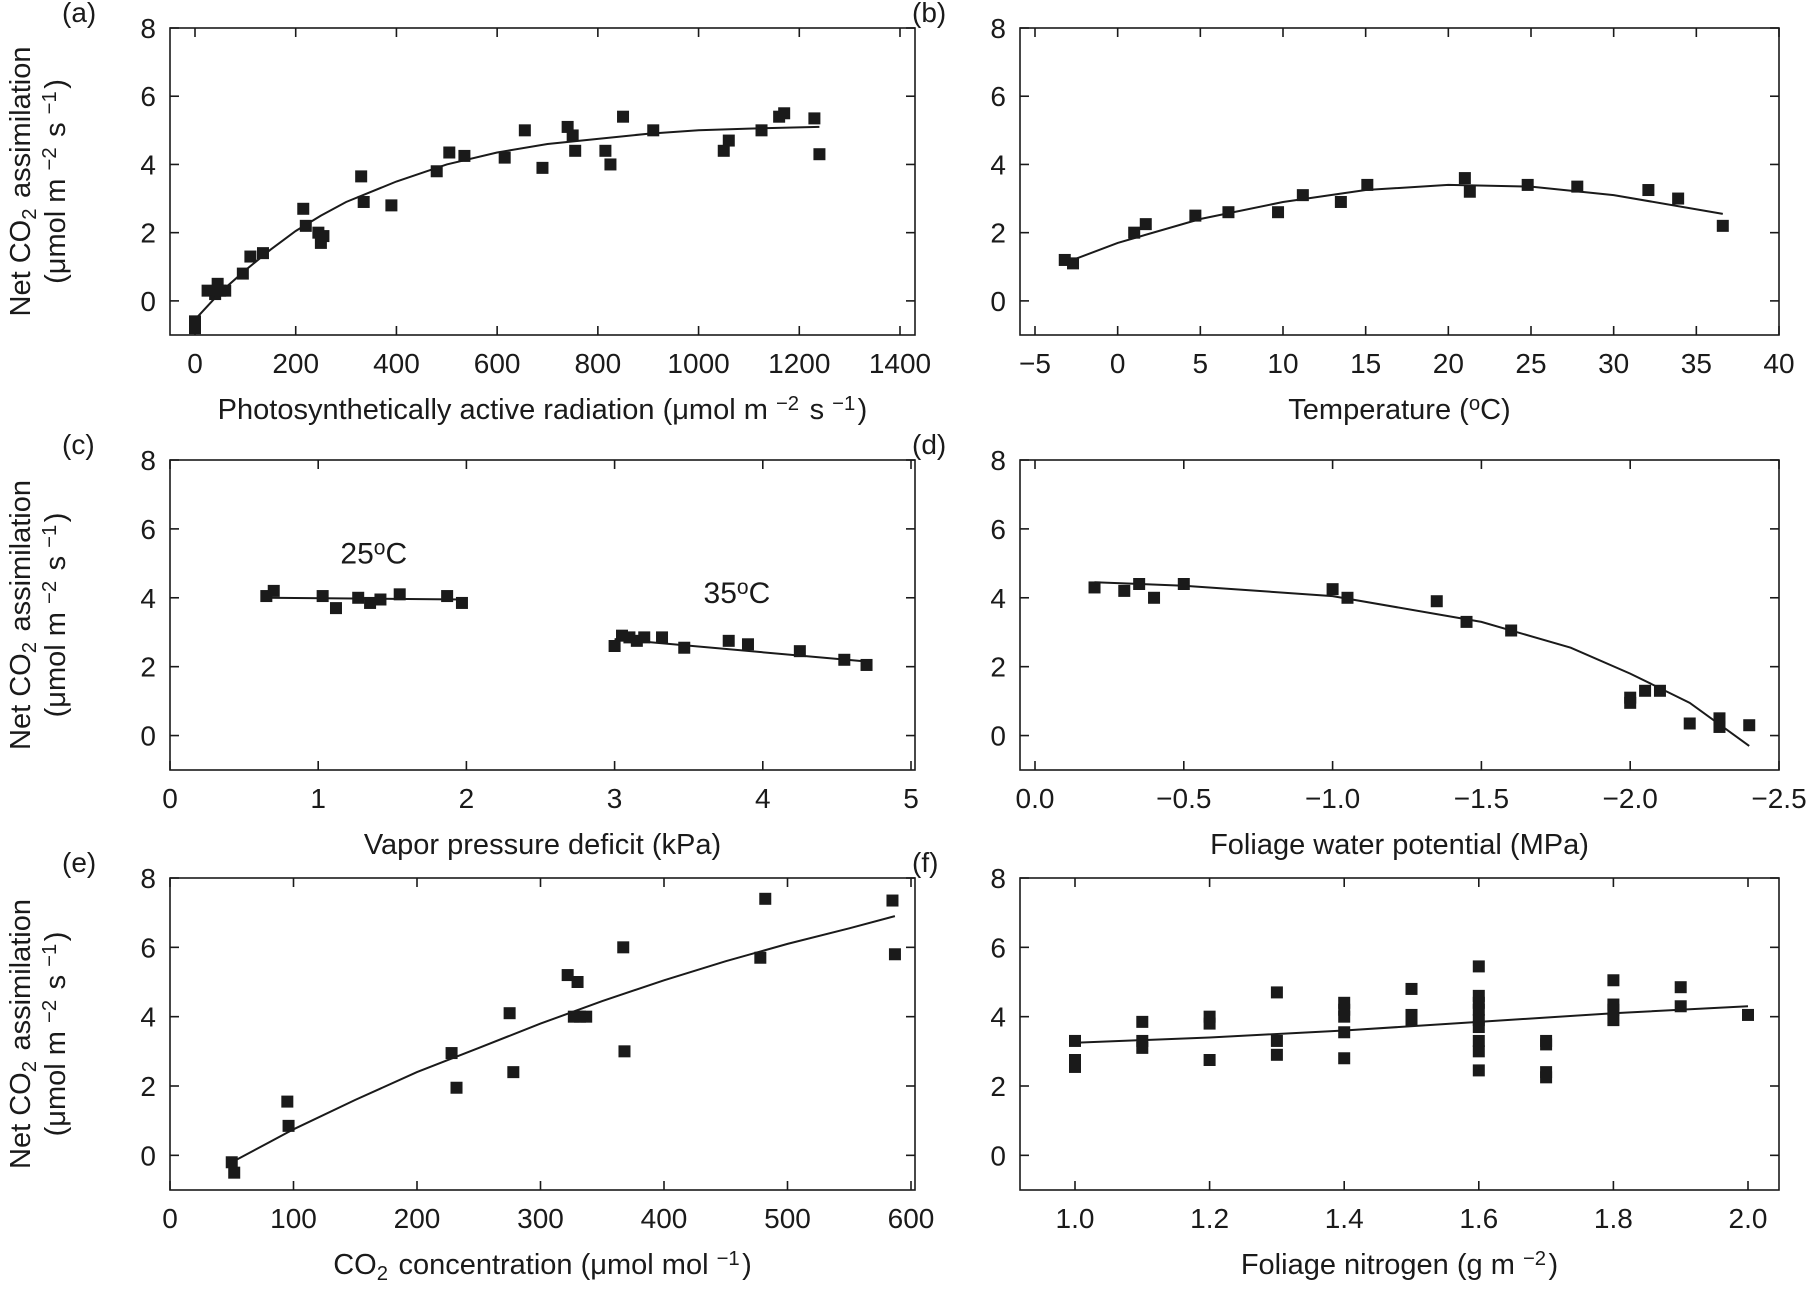 This screenshot has height=1300, width=1809. What do you see at coordinates (23, 615) in the screenshot?
I see `y-axis-label: Net CO2 assimilation` at bounding box center [23, 615].